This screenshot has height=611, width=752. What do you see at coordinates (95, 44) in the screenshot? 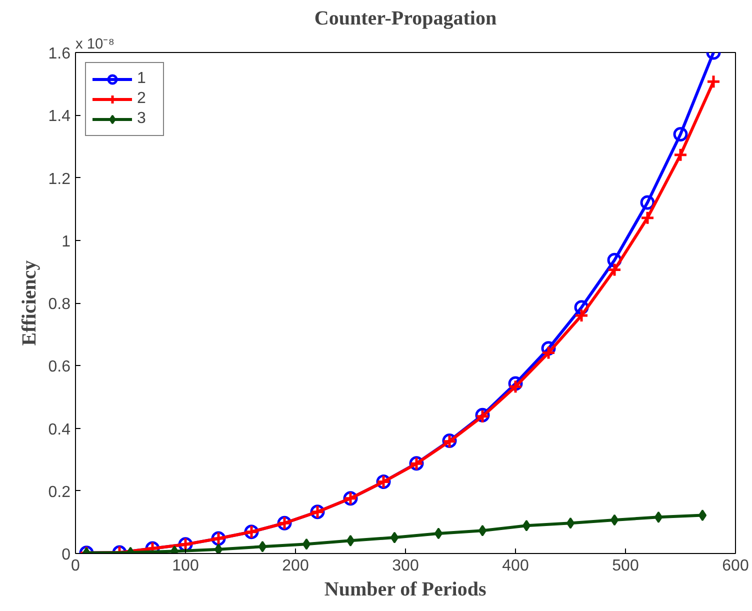
I see `text: x 10⁻⁸` at bounding box center [95, 44].